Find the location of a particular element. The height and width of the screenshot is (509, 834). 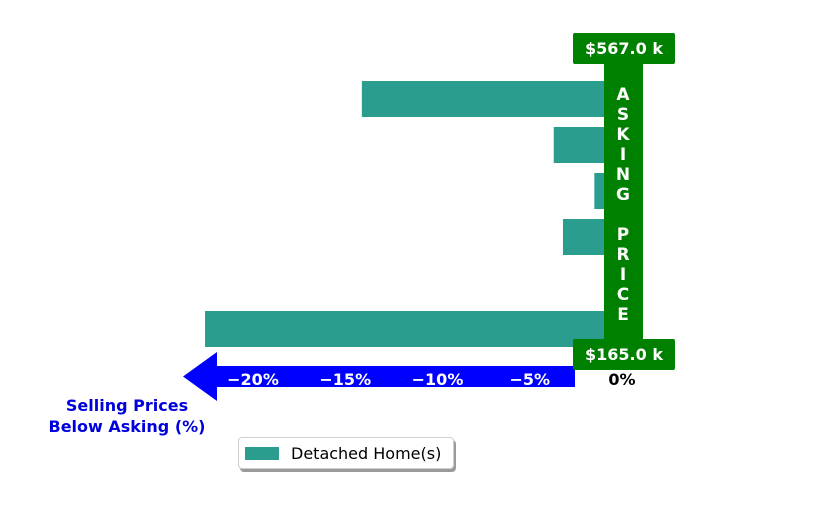

x-tick-label: 0% is located at coordinates (621, 379).